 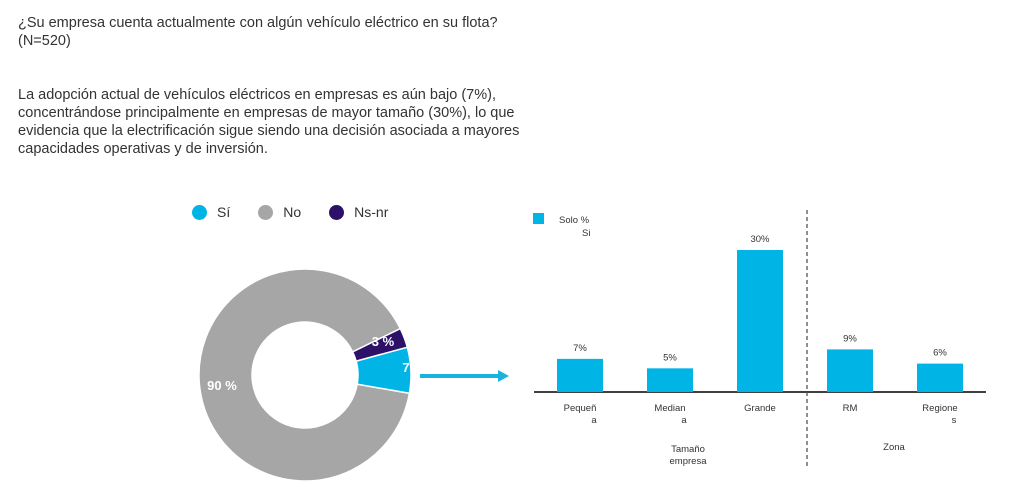 What do you see at coordinates (222, 385) in the screenshot?
I see `donut-label-no: 90 %` at bounding box center [222, 385].